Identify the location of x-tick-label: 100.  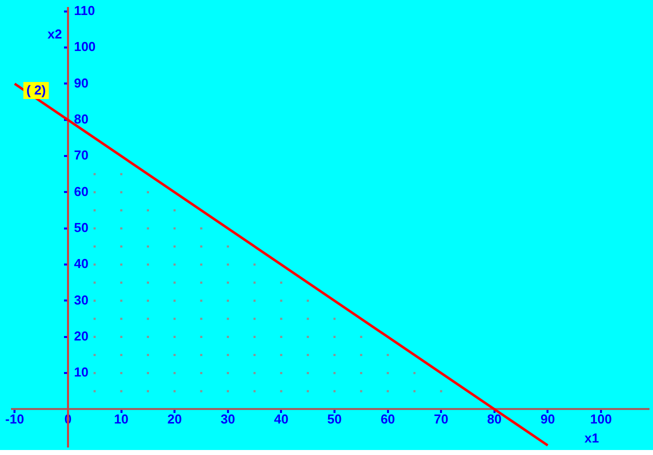
(601, 419).